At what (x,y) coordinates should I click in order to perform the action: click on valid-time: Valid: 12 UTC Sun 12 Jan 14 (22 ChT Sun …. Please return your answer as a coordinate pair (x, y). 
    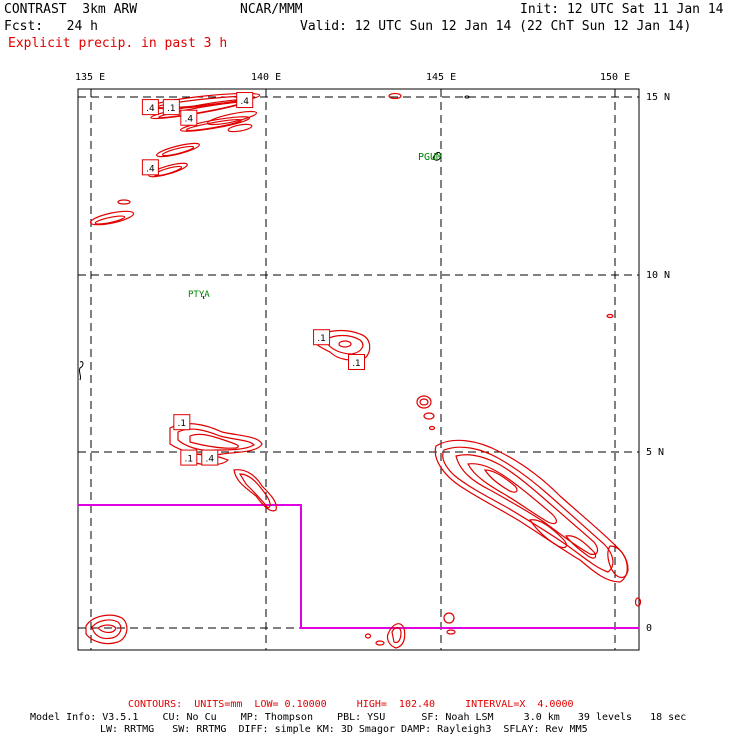
    Looking at the image, I should click on (496, 26).